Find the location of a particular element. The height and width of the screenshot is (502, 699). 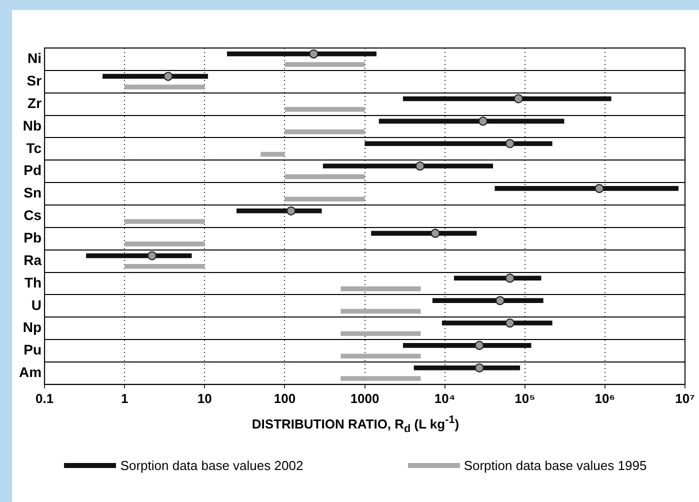

y-tick-label: Pb is located at coordinates (33, 237).